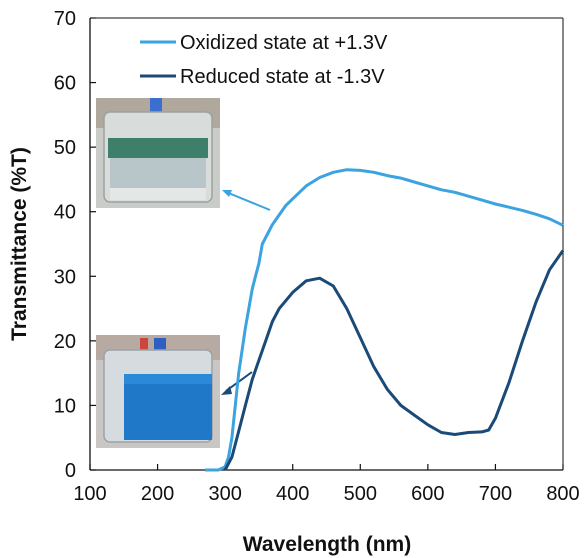  I want to click on y-tick-label: 40, so click(65, 213).